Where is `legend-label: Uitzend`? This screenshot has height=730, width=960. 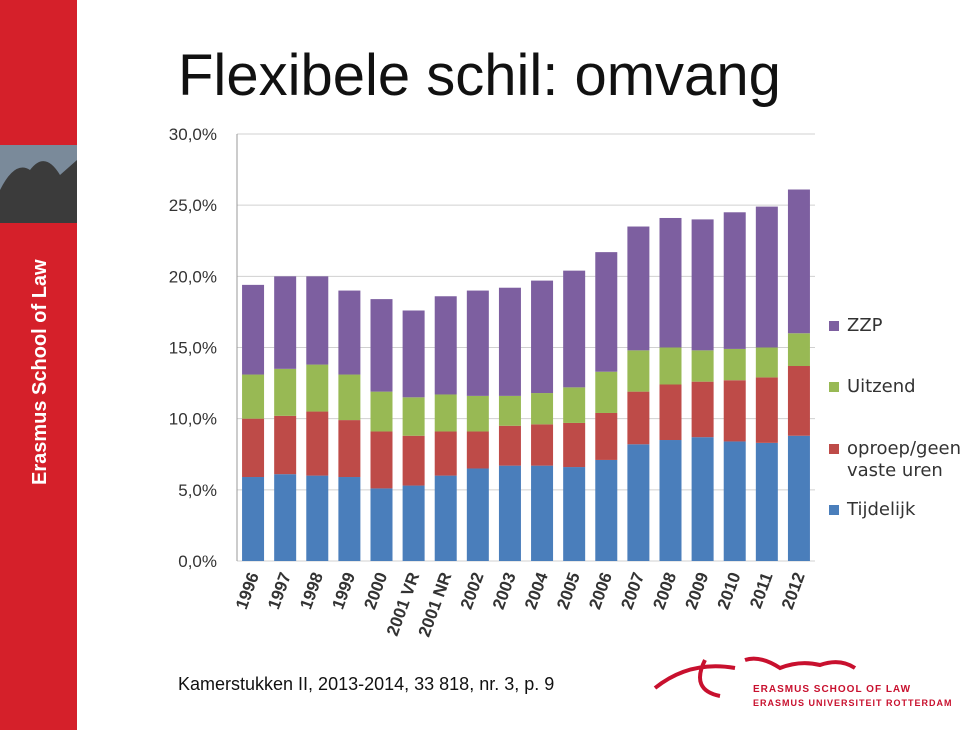 legend-label: Uitzend is located at coordinates (881, 386).